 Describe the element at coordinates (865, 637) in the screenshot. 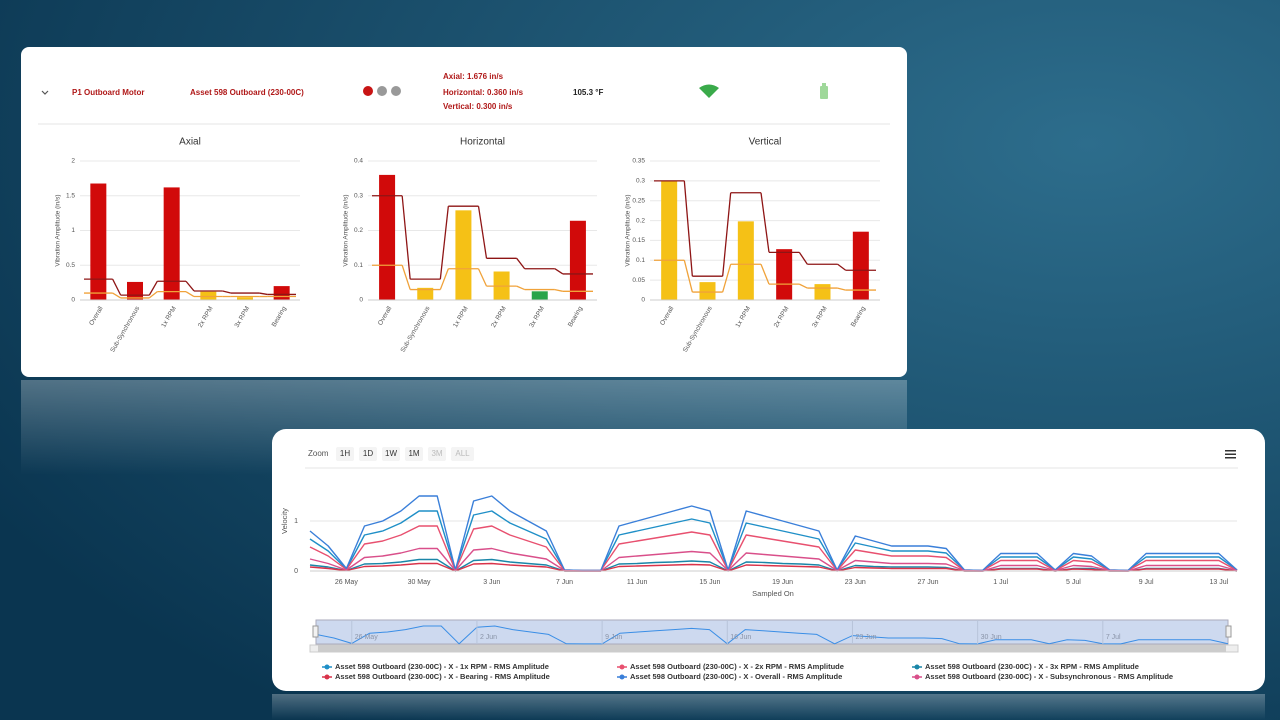

I see `navigator-label: 23 Jun` at that location.